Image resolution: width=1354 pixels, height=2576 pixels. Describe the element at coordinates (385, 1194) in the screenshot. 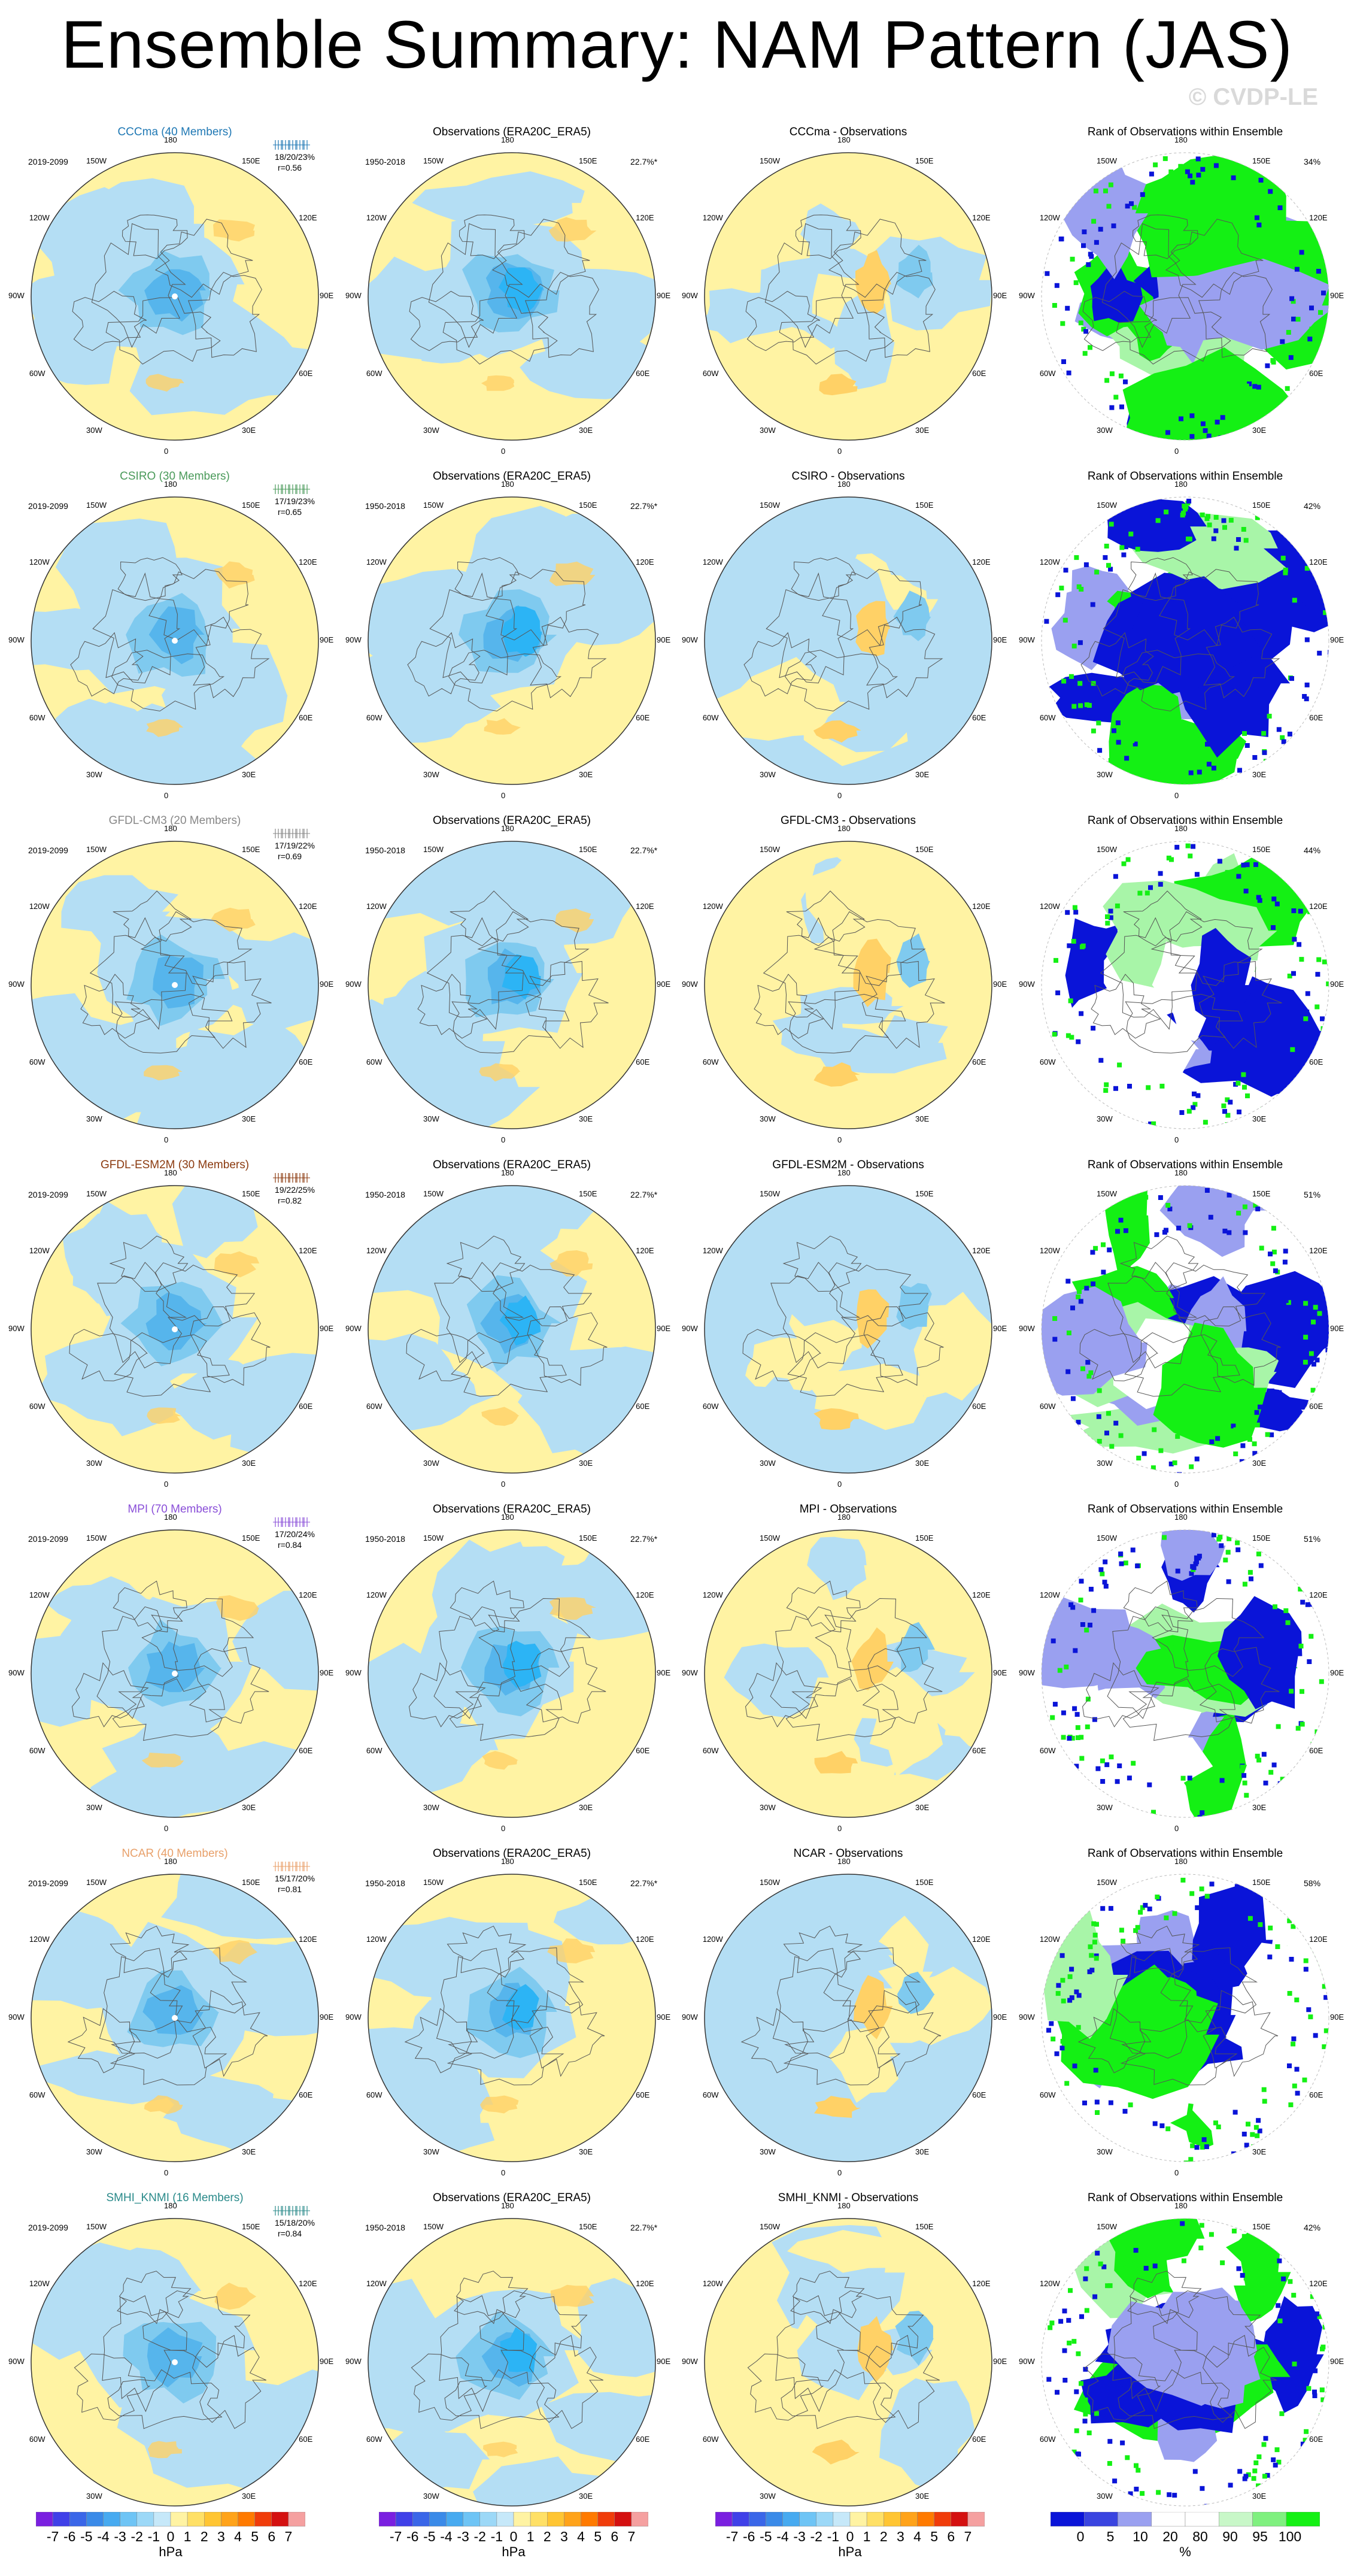

I see `observation-period: 1950-2018` at that location.